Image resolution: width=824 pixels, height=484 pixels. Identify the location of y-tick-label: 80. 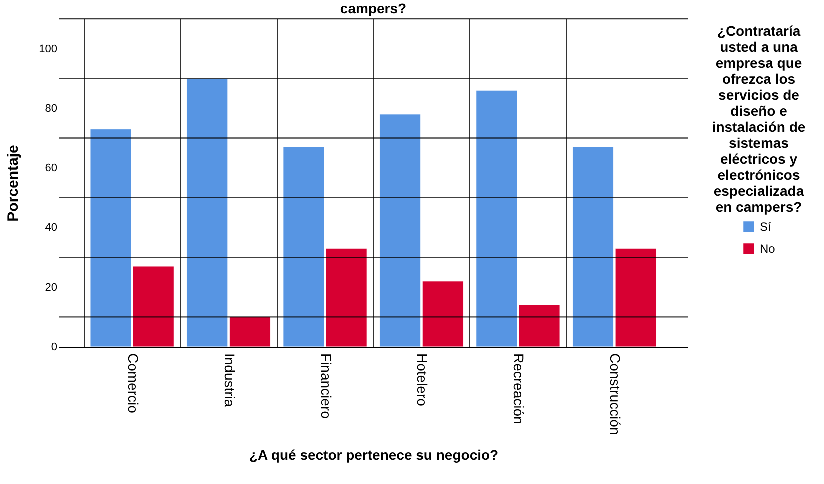
(51, 108).